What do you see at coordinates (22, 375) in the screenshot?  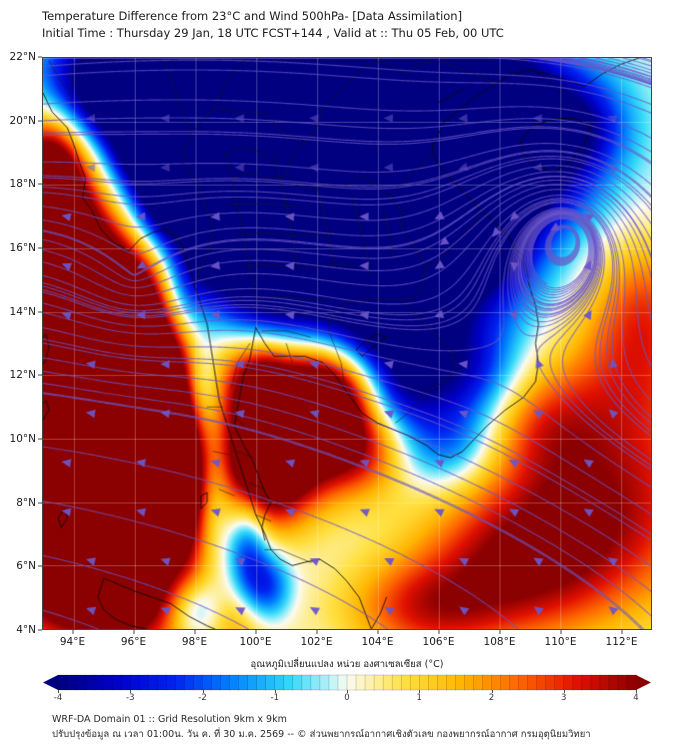 I see `y-axis-tick-label: 12°N` at bounding box center [22, 375].